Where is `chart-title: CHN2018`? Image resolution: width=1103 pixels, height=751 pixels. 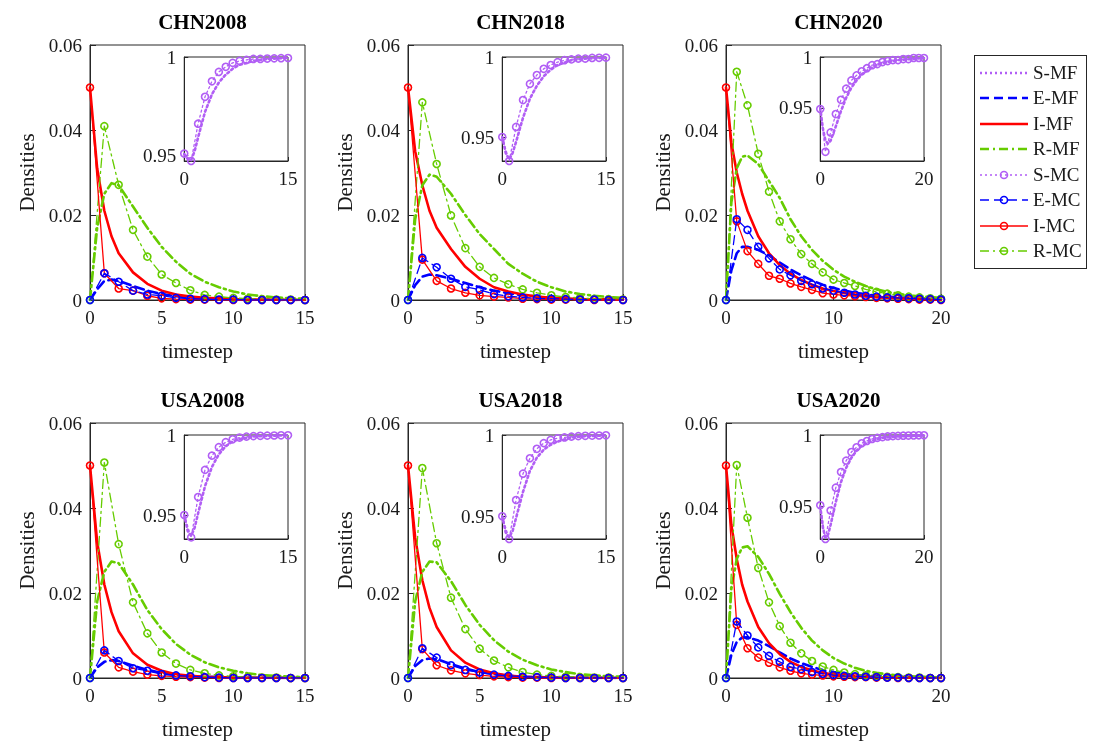
chart-title: CHN2018 is located at coordinates (520, 21).